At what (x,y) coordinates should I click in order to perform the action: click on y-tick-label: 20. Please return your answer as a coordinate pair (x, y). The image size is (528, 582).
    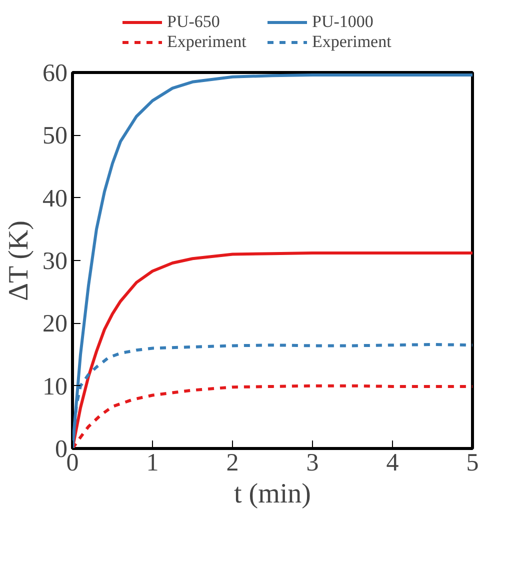
    Looking at the image, I should click on (55, 324).